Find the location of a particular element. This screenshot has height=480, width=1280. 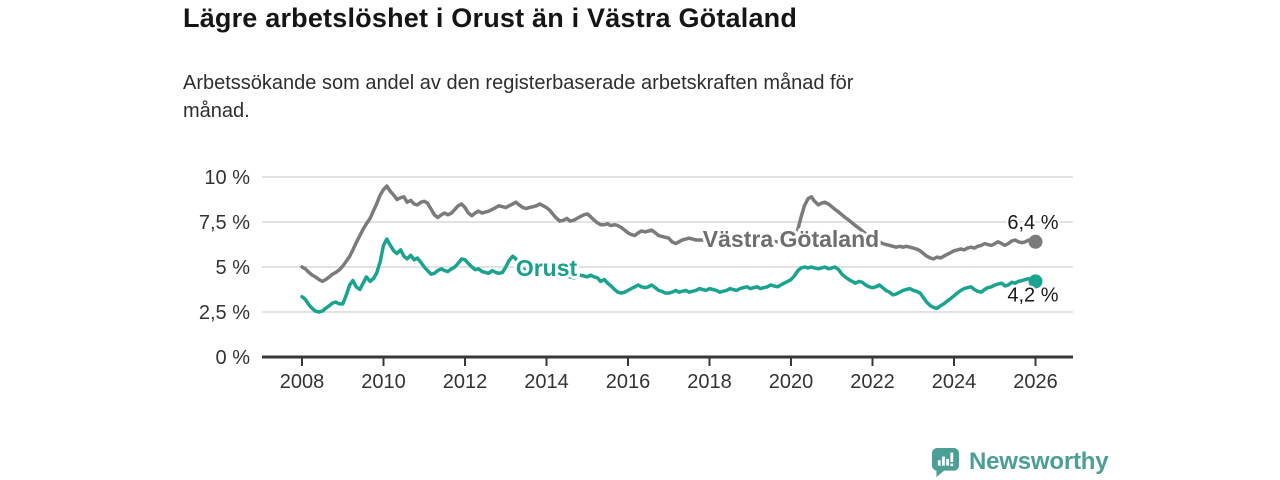

x-tick-label: 2010 is located at coordinates (383, 382).